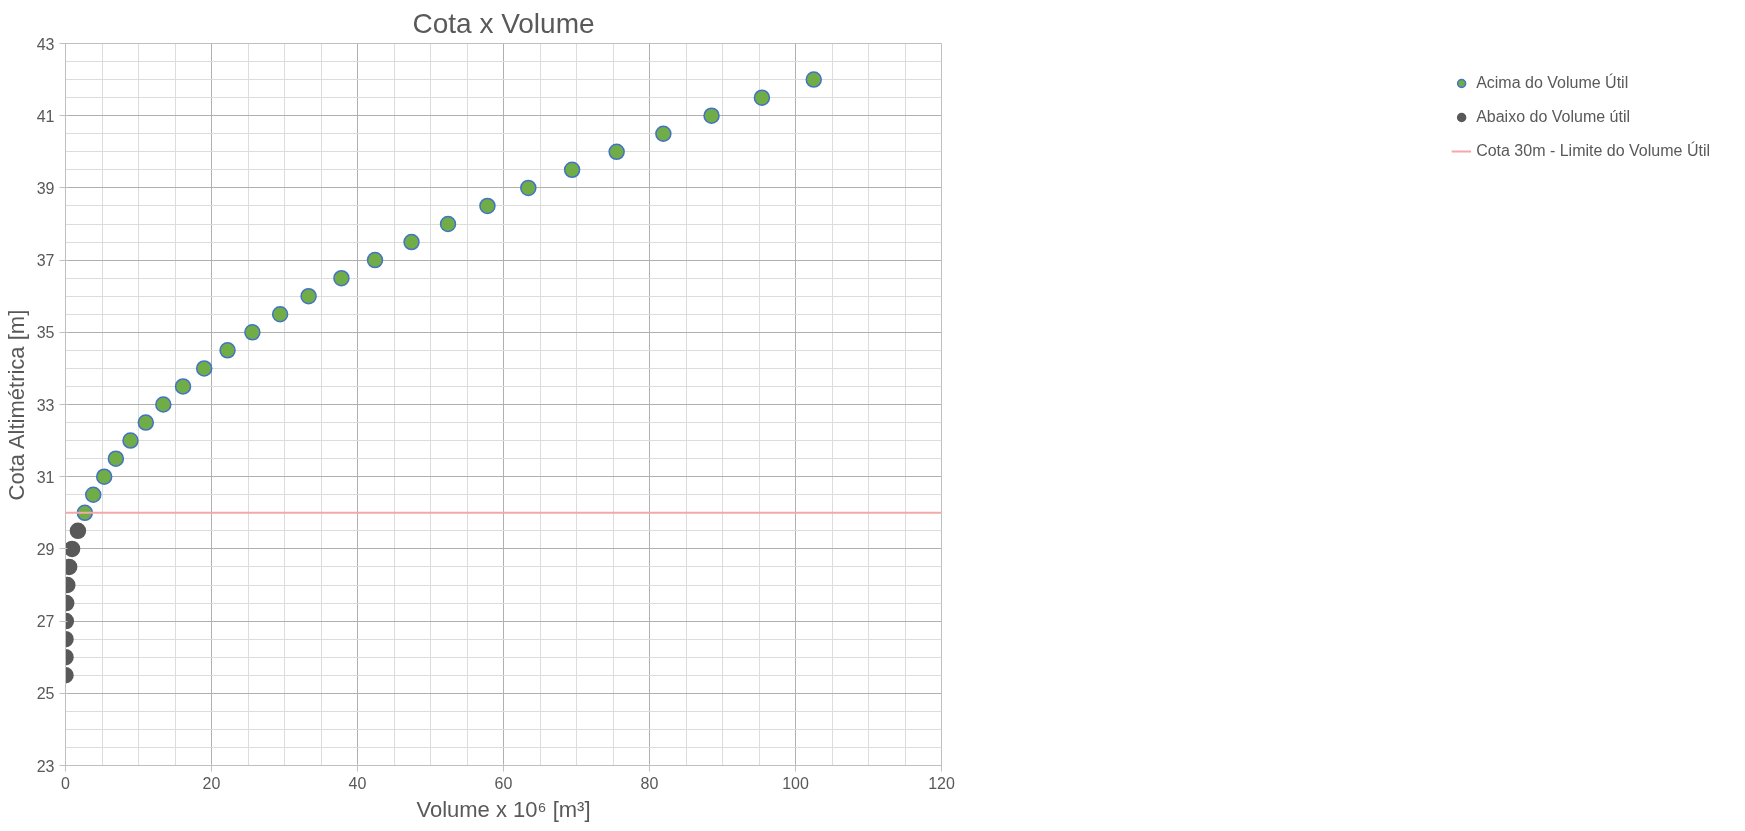  Describe the element at coordinates (649, 783) in the screenshot. I see `x-tick-label: 80` at that location.